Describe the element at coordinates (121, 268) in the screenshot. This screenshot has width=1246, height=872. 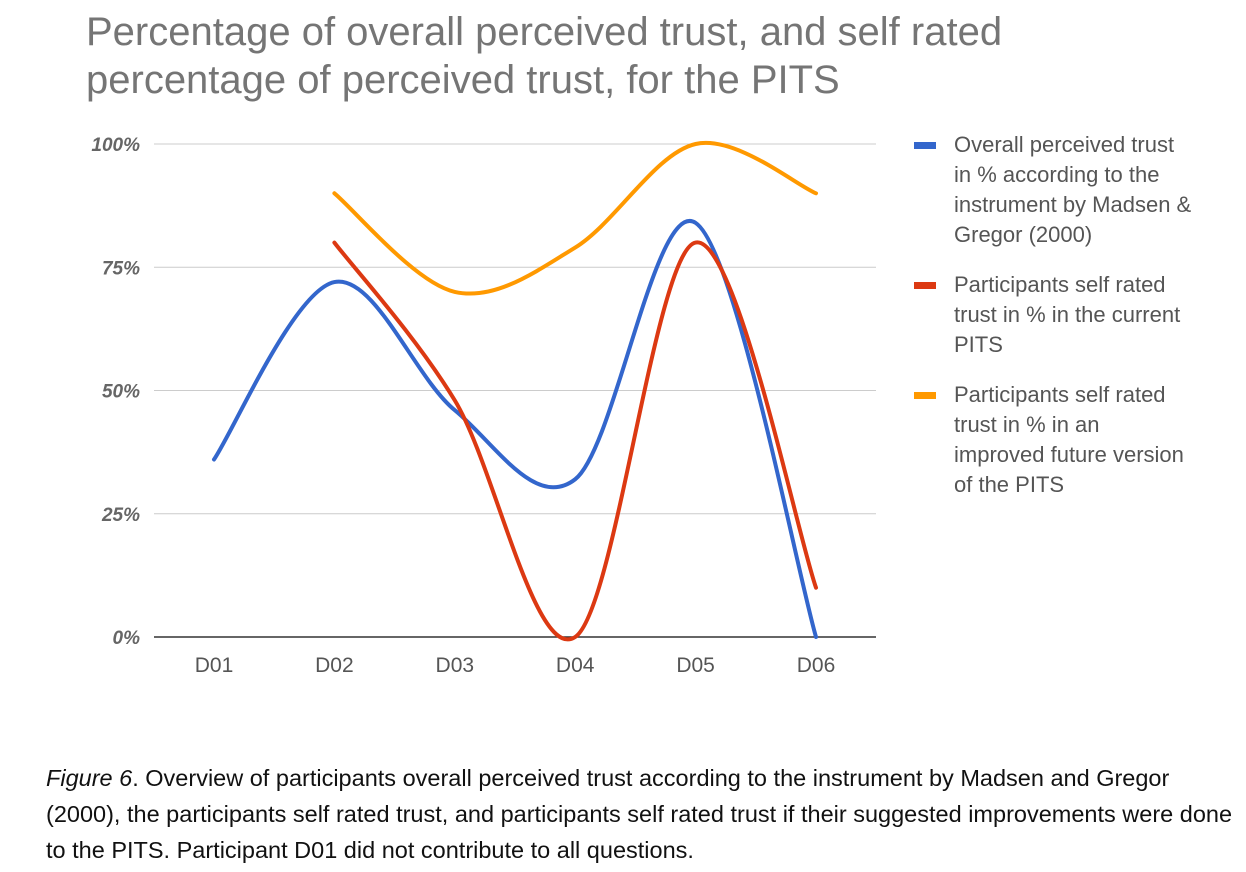
I see `y-tick-label: 75%` at that location.